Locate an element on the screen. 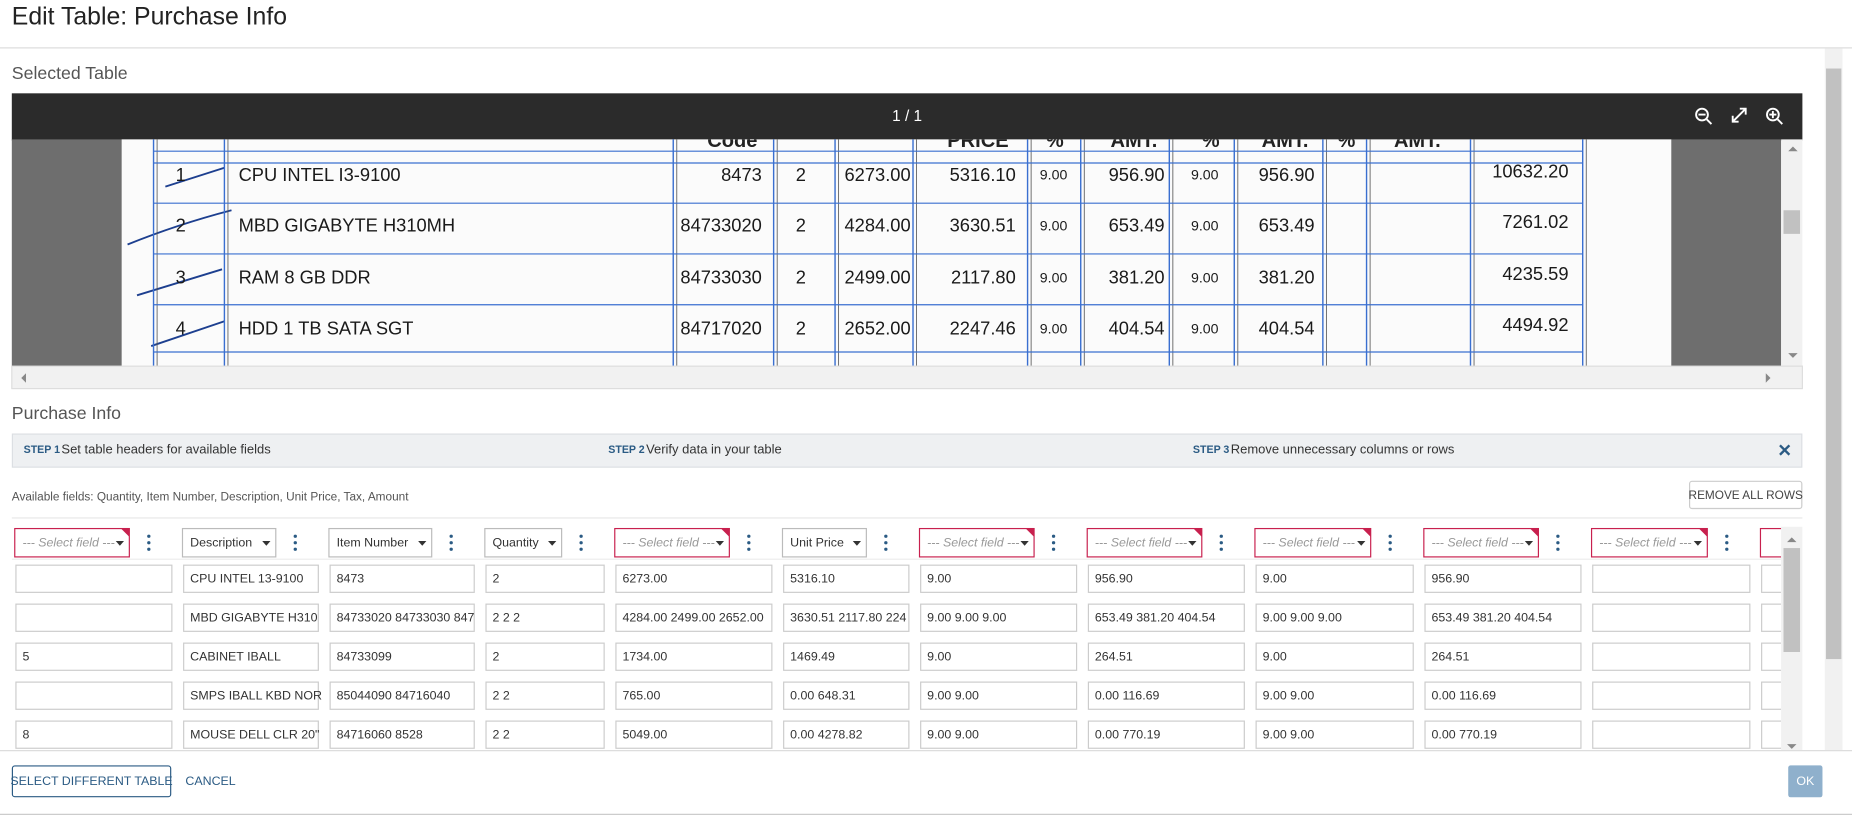 Image resolution: width=1852 pixels, height=815 pixels. select-different-table-button is located at coordinates (91, 781).